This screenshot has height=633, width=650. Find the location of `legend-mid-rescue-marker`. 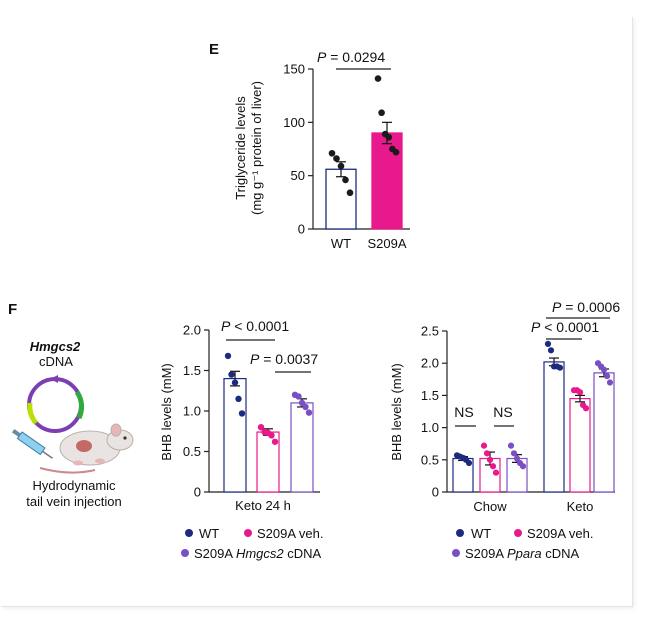

legend-mid-rescue-marker is located at coordinates (185, 553).